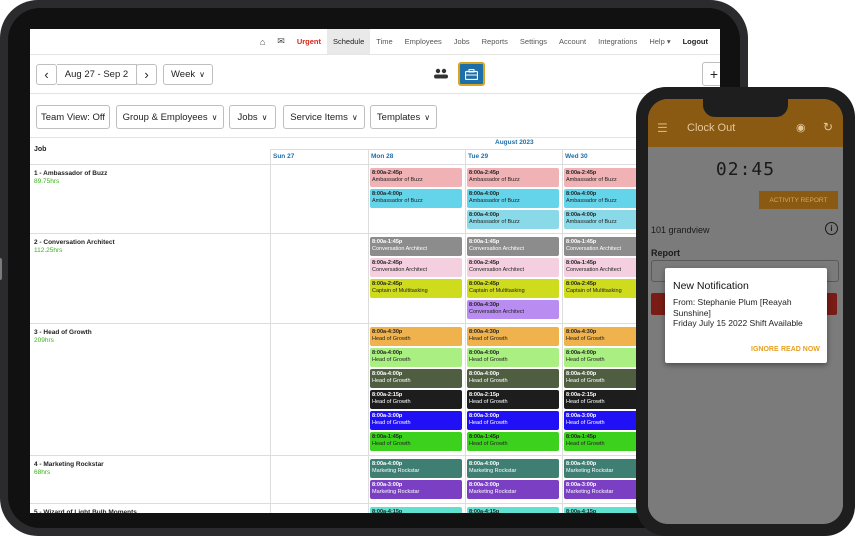 The height and width of the screenshot is (538, 855). I want to click on envelope-icon: ✉, so click(281, 41).